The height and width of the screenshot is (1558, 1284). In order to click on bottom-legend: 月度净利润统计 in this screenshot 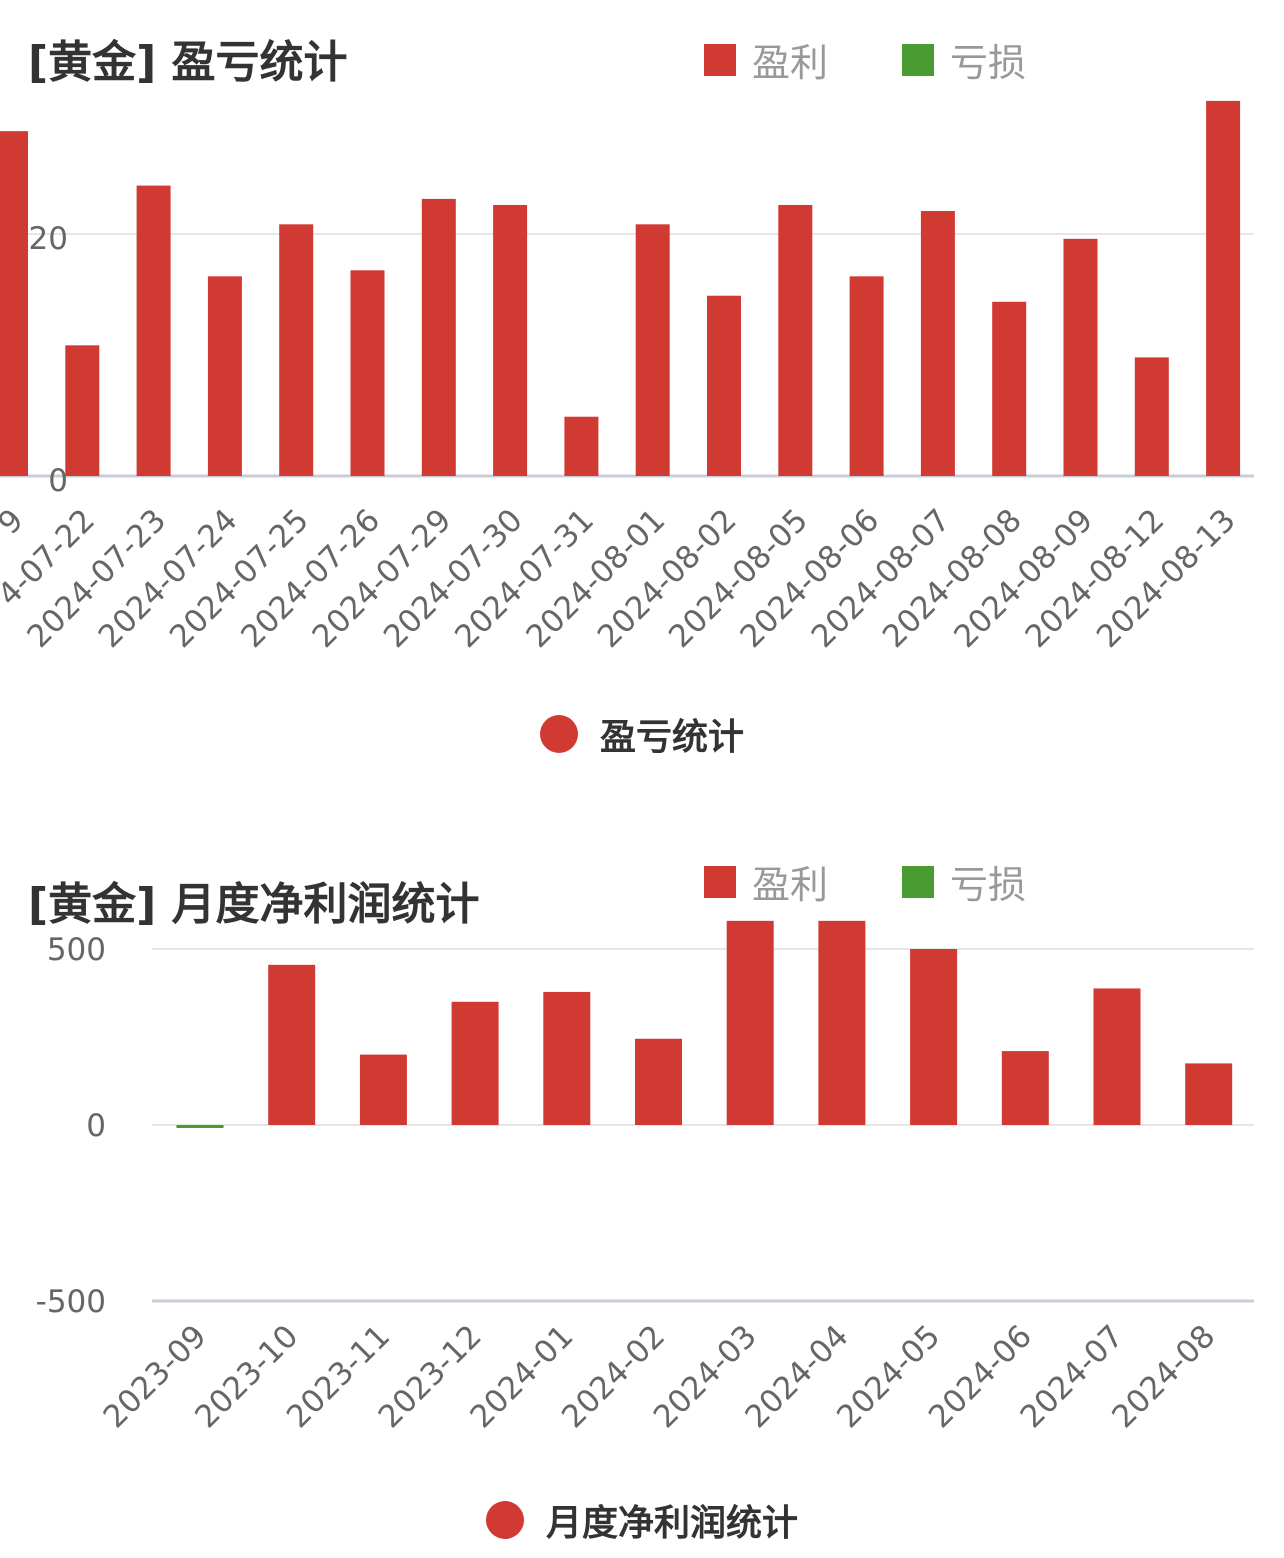, I will do `click(642, 1520)`.